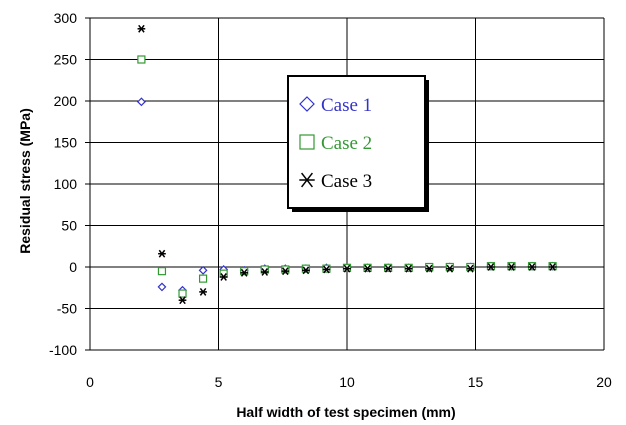  I want to click on x-tick-label: 15, so click(476, 382).